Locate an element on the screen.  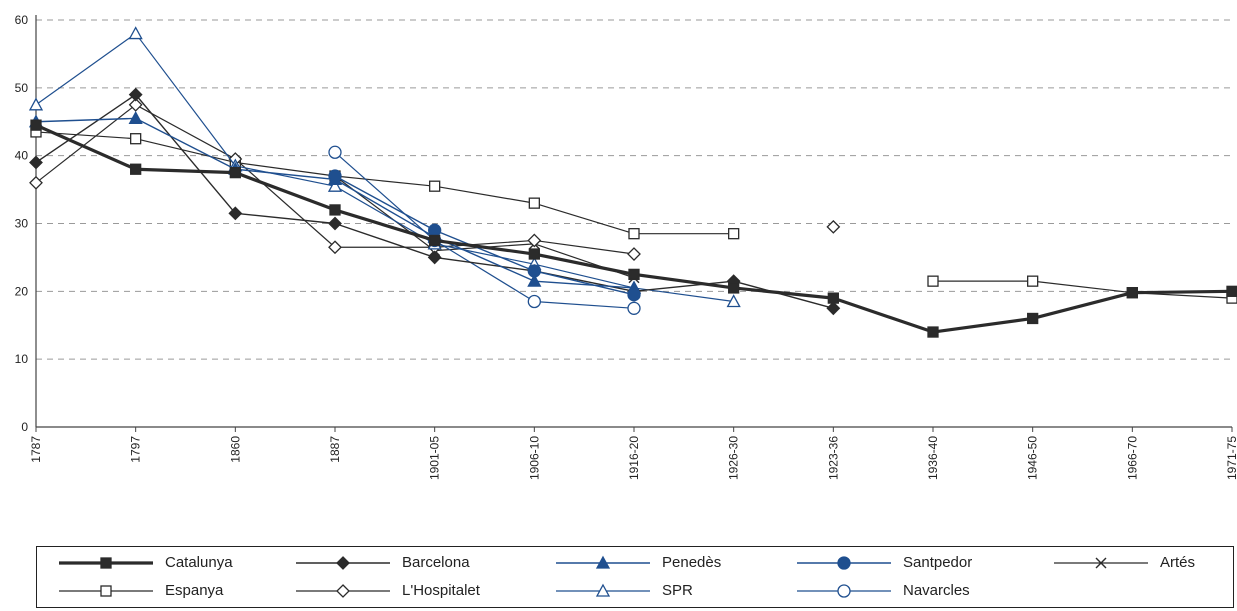
series-line-navarcles is located at coordinates (484, 230).